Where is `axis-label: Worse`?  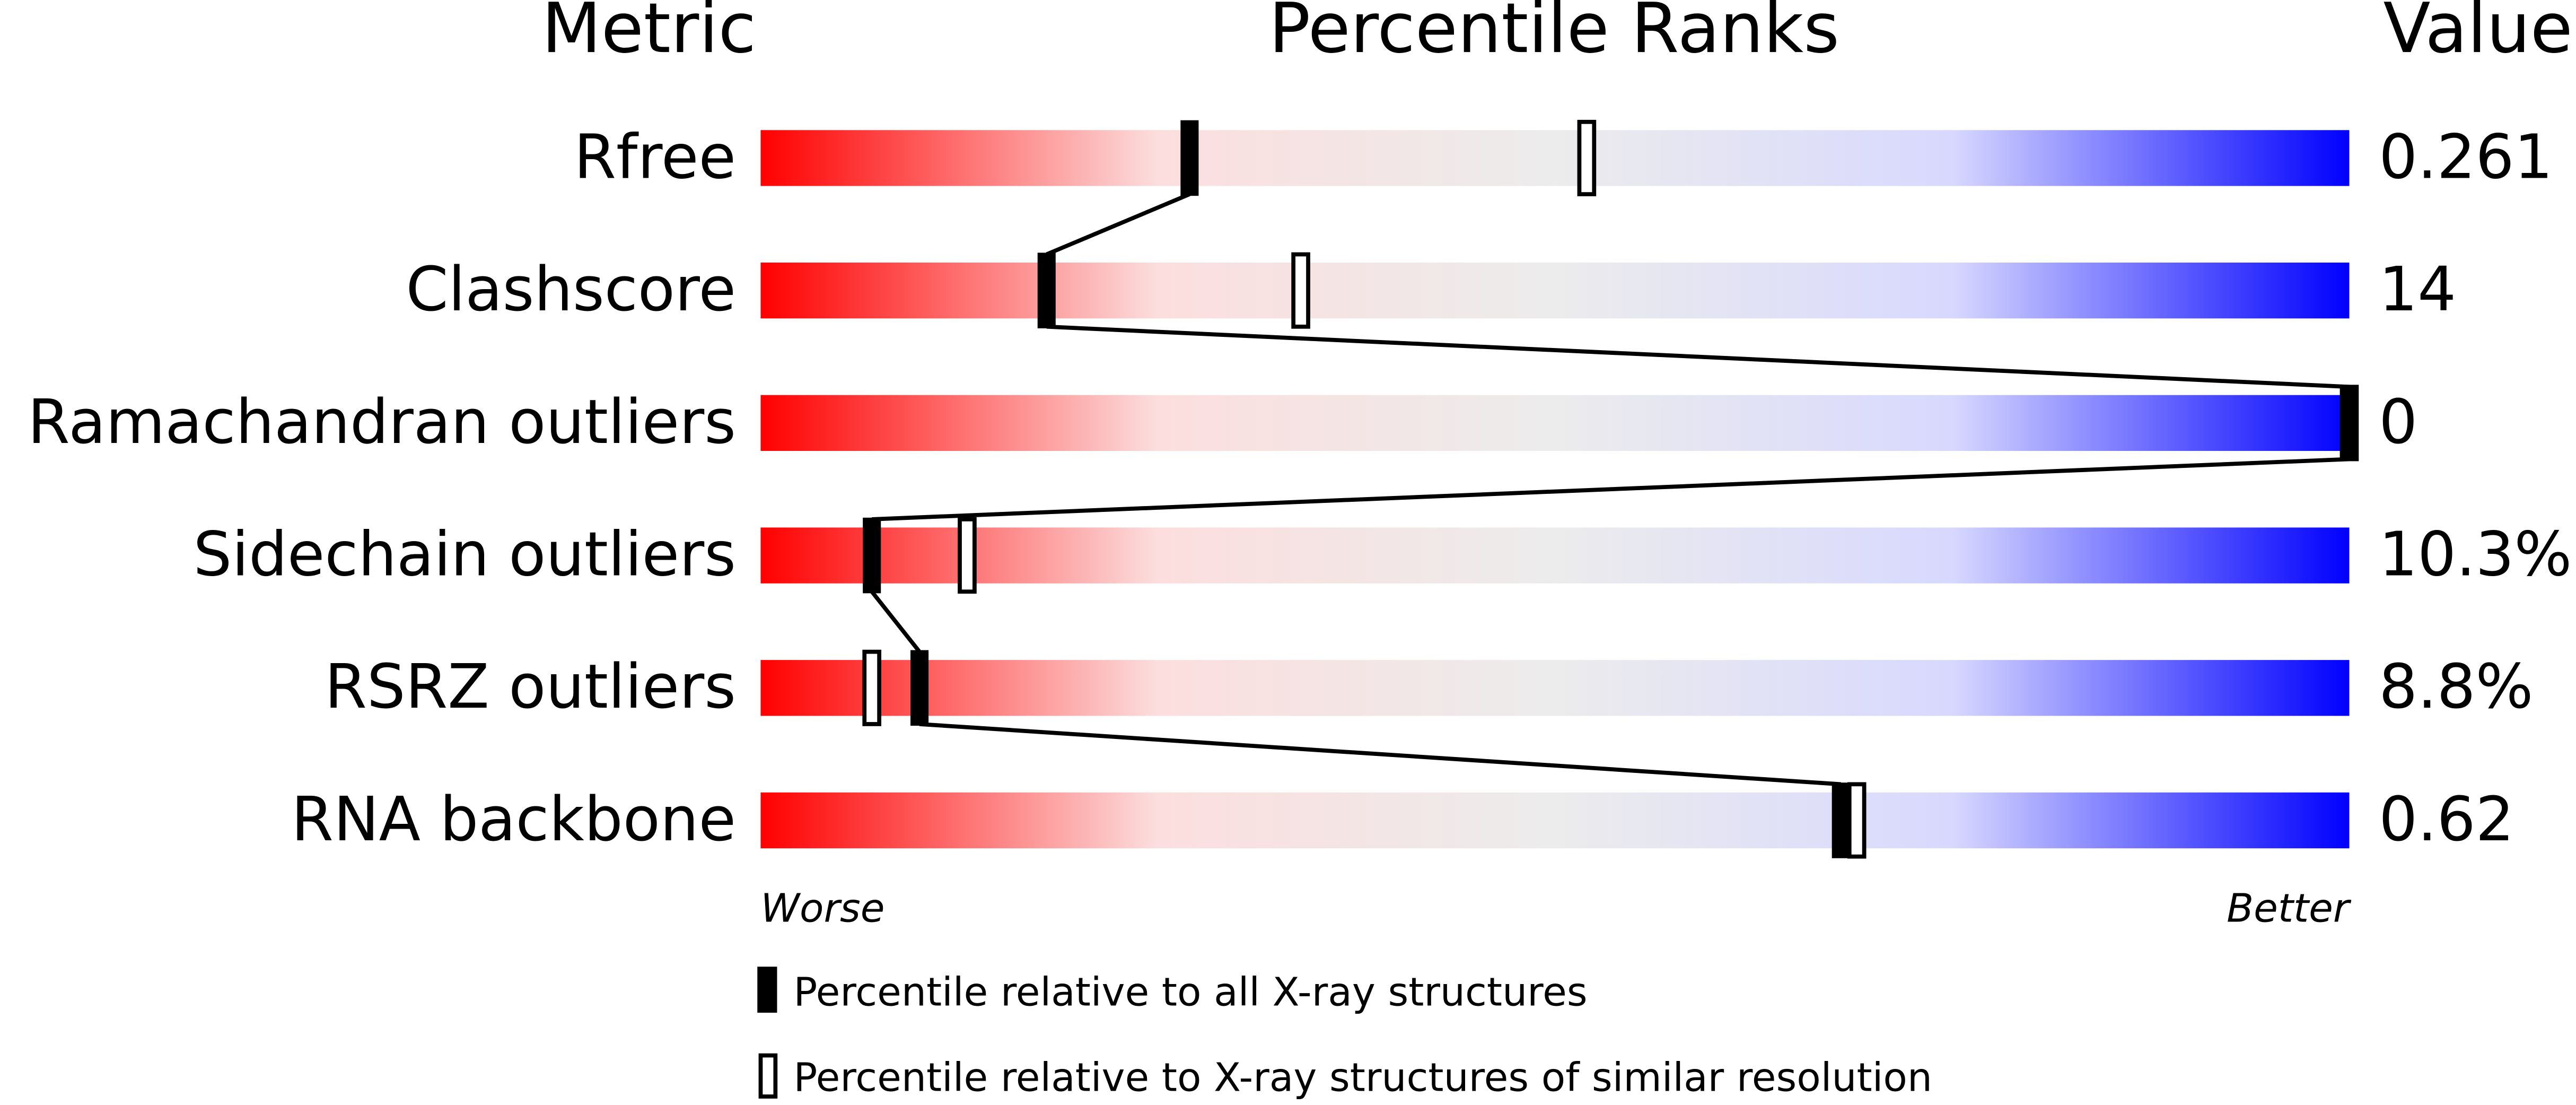
axis-label: Worse is located at coordinates (822, 908).